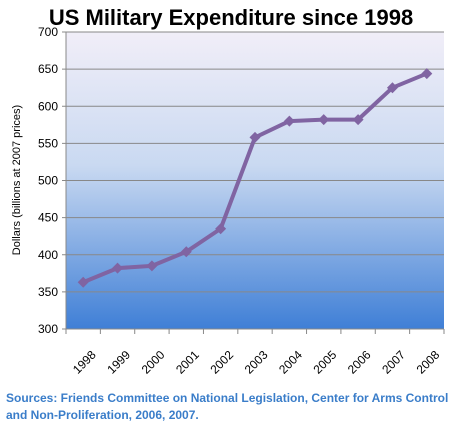  What do you see at coordinates (393, 362) in the screenshot?
I see `x-tick-label: 2007` at bounding box center [393, 362].